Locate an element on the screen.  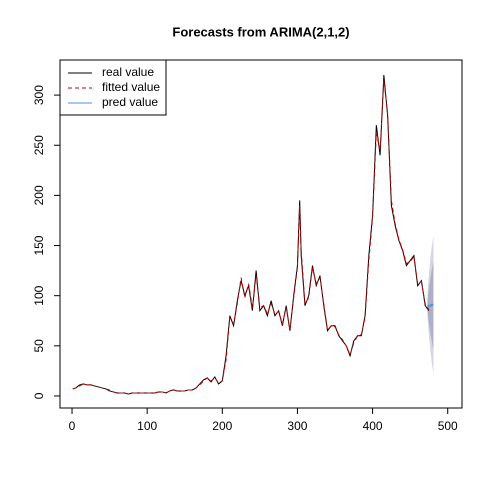
chart-title: Forecasts from ARIMA(2,1,2) is located at coordinates (260, 31).